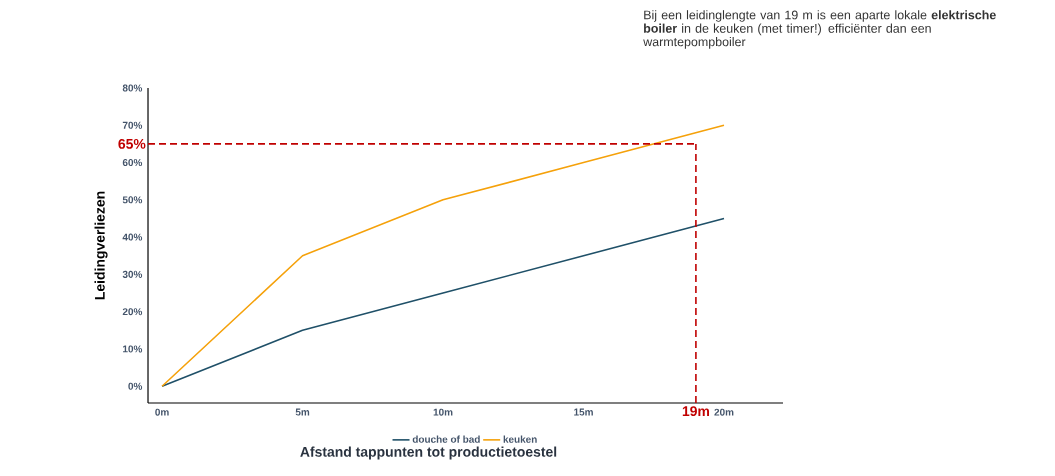  What do you see at coordinates (135, 386) in the screenshot?
I see `y-tick-label: 0%` at bounding box center [135, 386].